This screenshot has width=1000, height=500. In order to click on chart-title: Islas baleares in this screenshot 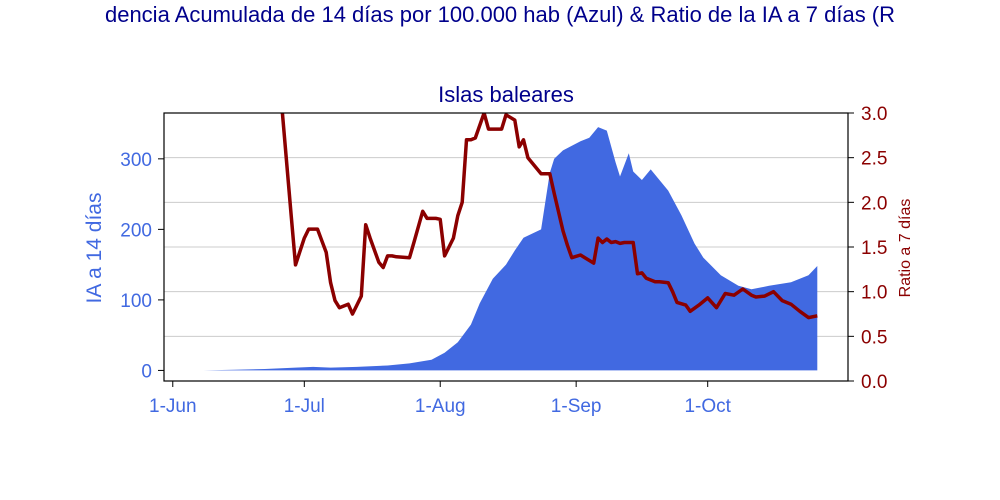, I will do `click(506, 94)`.